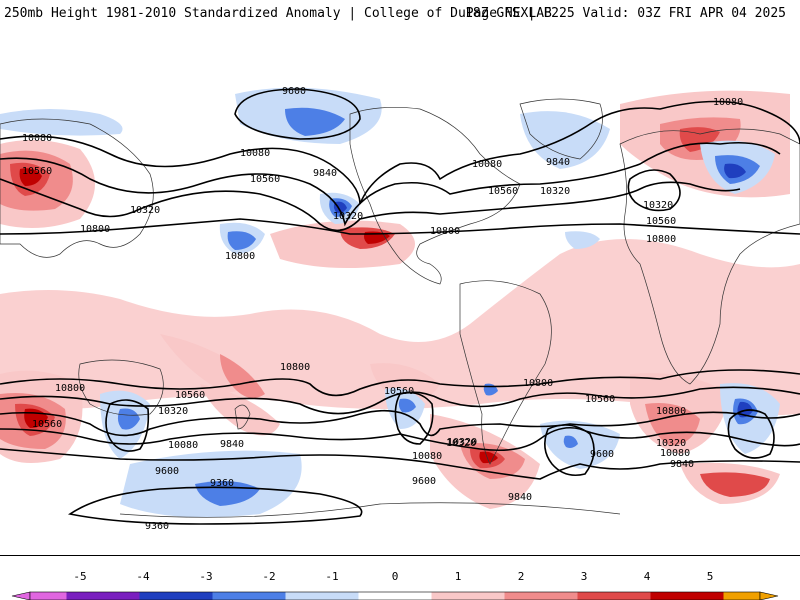 The height and width of the screenshot is (600, 800). Describe the element at coordinates (400, 585) in the screenshot. I see `colorbar-legend: -5 -4 -3 -2 -1 0 1 2 3 4 5` at that location.